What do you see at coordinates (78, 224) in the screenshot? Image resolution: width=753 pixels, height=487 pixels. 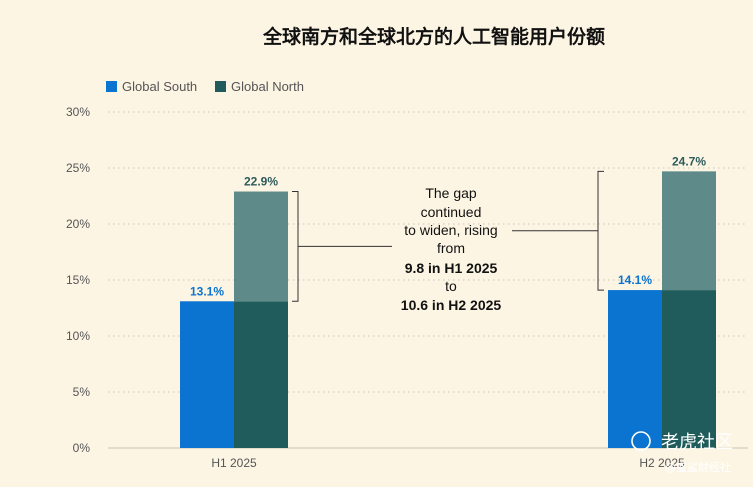 I see `y-tick-label: 20%` at bounding box center [78, 224].